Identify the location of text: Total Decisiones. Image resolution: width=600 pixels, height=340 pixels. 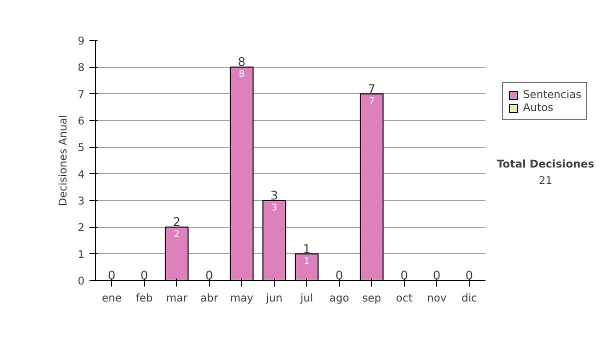
(545, 163).